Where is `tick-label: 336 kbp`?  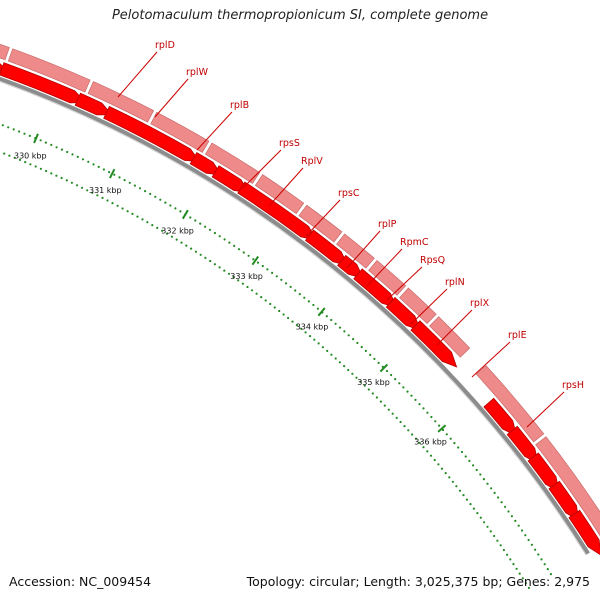
tick-label: 336 kbp is located at coordinates (430, 442).